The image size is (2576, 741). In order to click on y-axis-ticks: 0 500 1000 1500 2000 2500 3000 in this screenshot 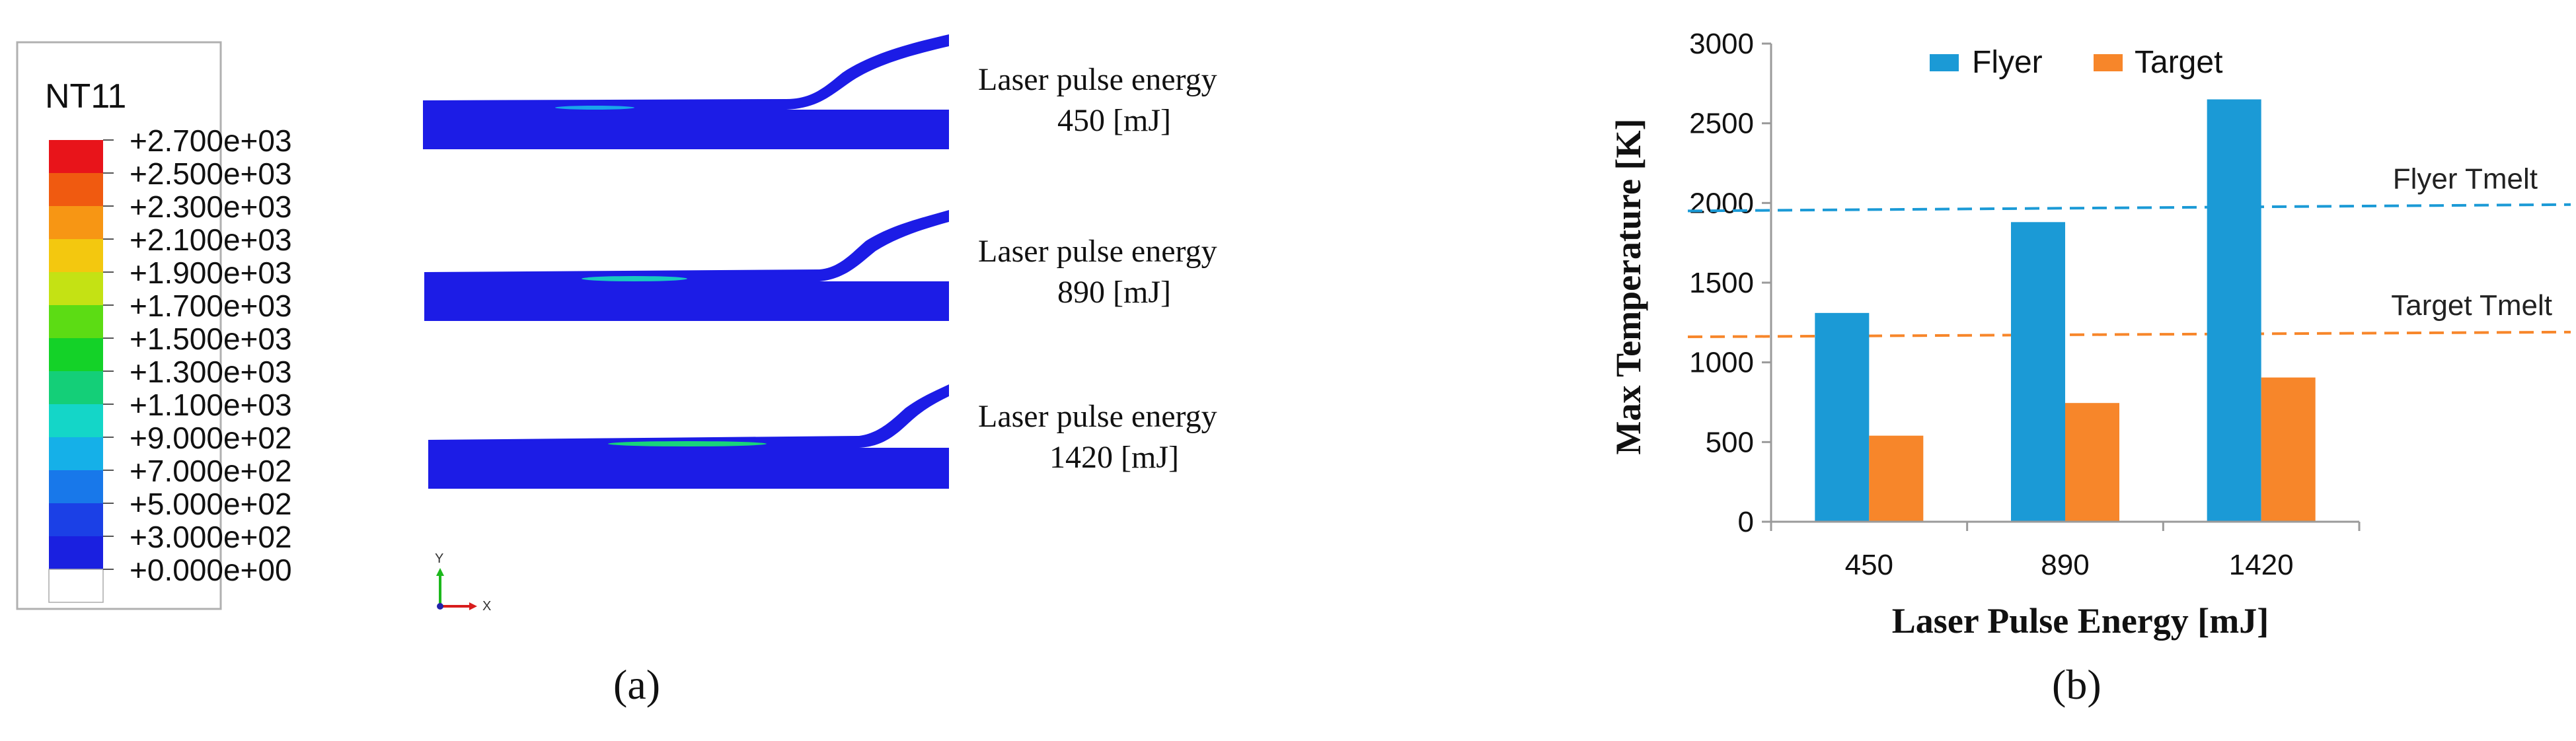, I will do `click(1730, 283)`.